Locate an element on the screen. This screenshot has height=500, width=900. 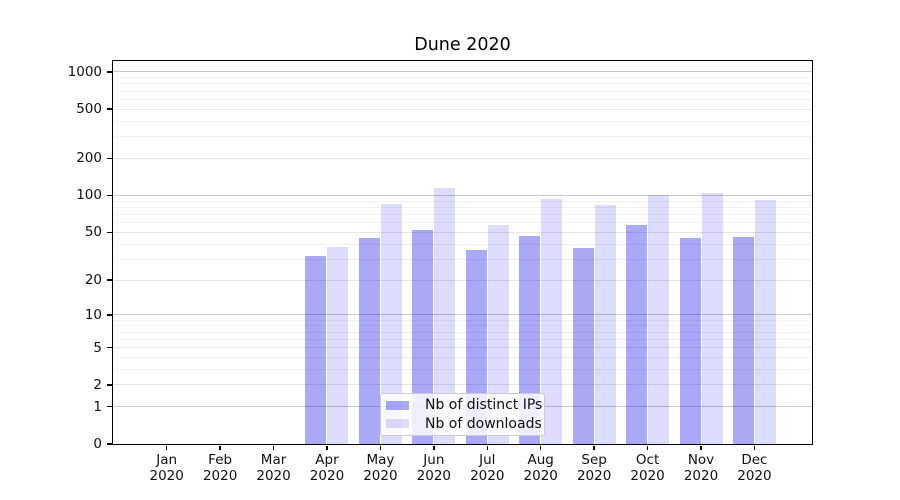
x-tick-label: Feb 2020 is located at coordinates (220, 468).